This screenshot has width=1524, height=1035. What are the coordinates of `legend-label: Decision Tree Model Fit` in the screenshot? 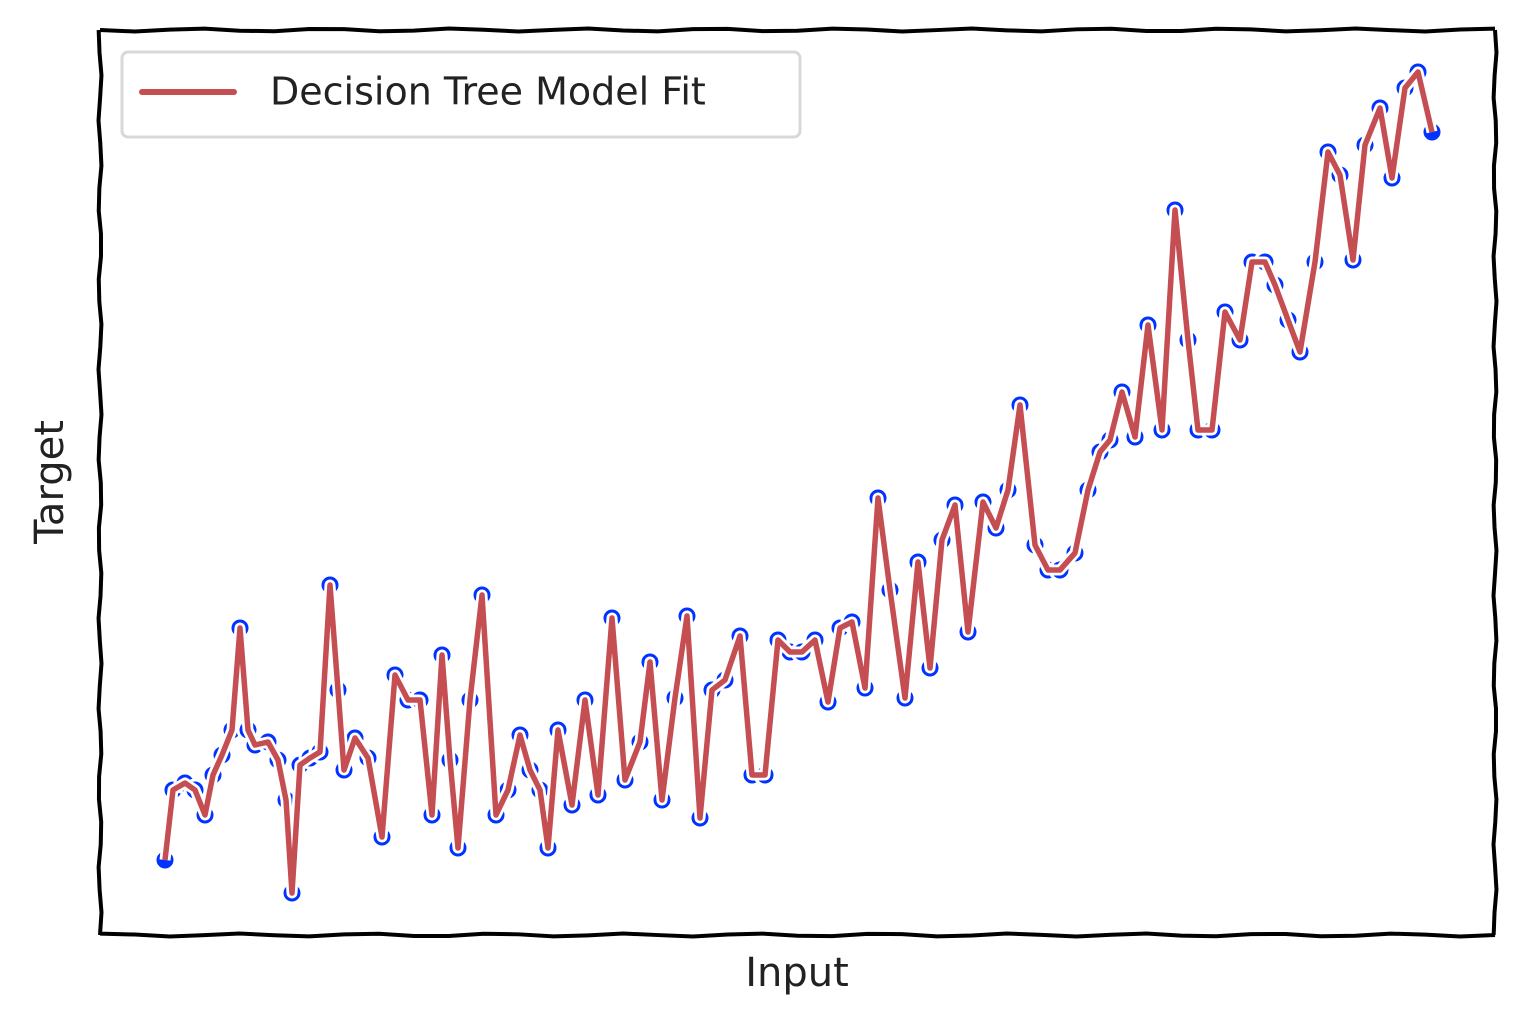 It's located at (488, 92).